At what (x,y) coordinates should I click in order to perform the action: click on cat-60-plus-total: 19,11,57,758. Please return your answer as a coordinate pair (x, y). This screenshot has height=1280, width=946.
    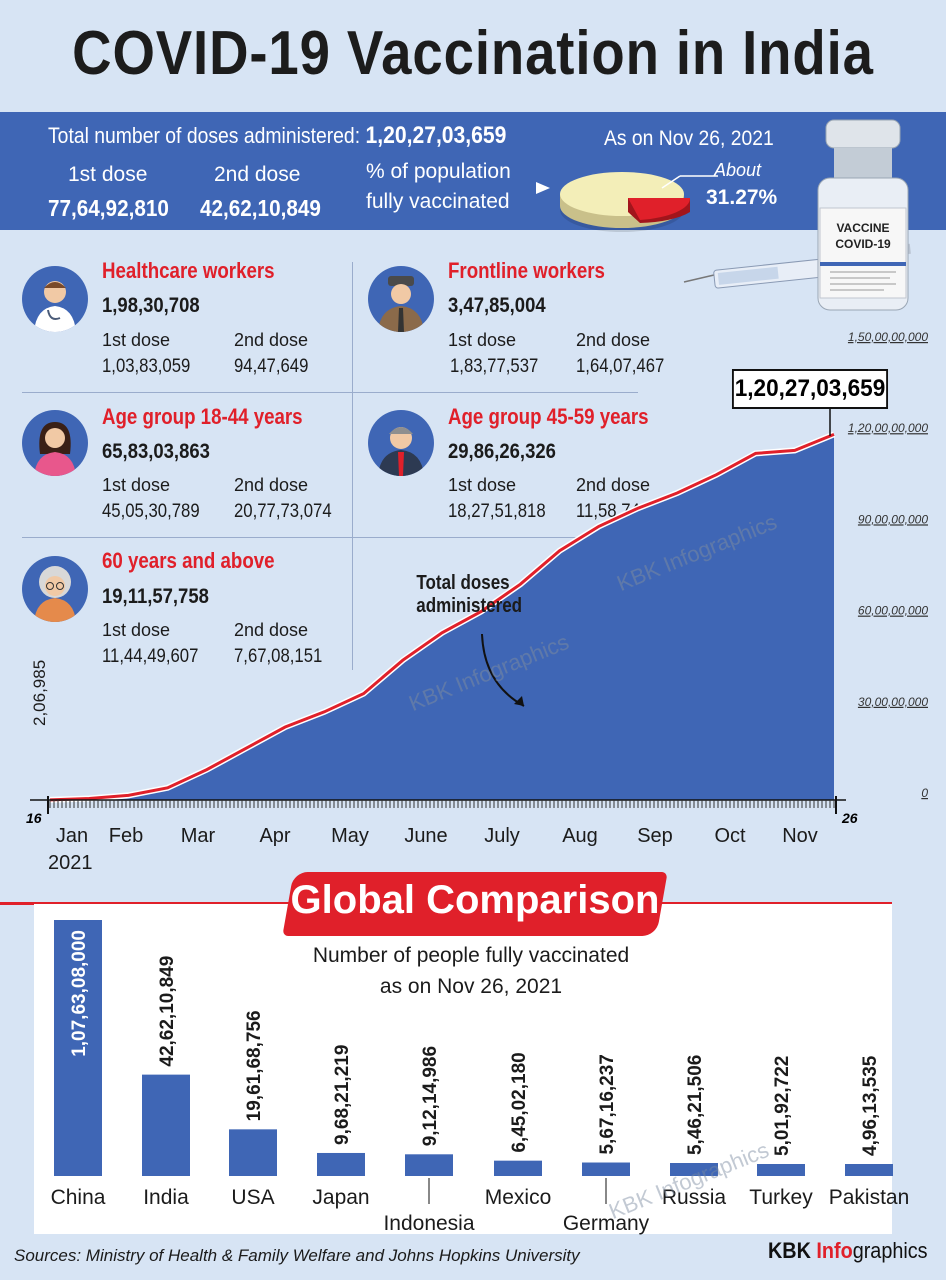
    Looking at the image, I should click on (155, 596).